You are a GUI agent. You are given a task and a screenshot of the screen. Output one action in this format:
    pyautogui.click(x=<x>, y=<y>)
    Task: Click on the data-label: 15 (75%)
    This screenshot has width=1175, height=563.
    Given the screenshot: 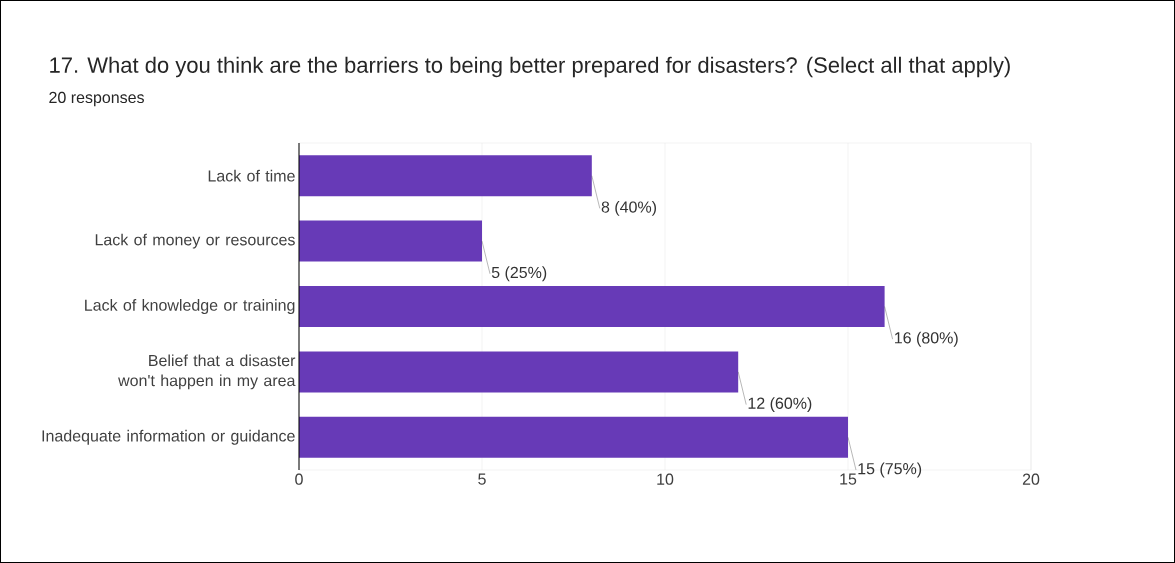 What is the action you would take?
    pyautogui.click(x=890, y=470)
    